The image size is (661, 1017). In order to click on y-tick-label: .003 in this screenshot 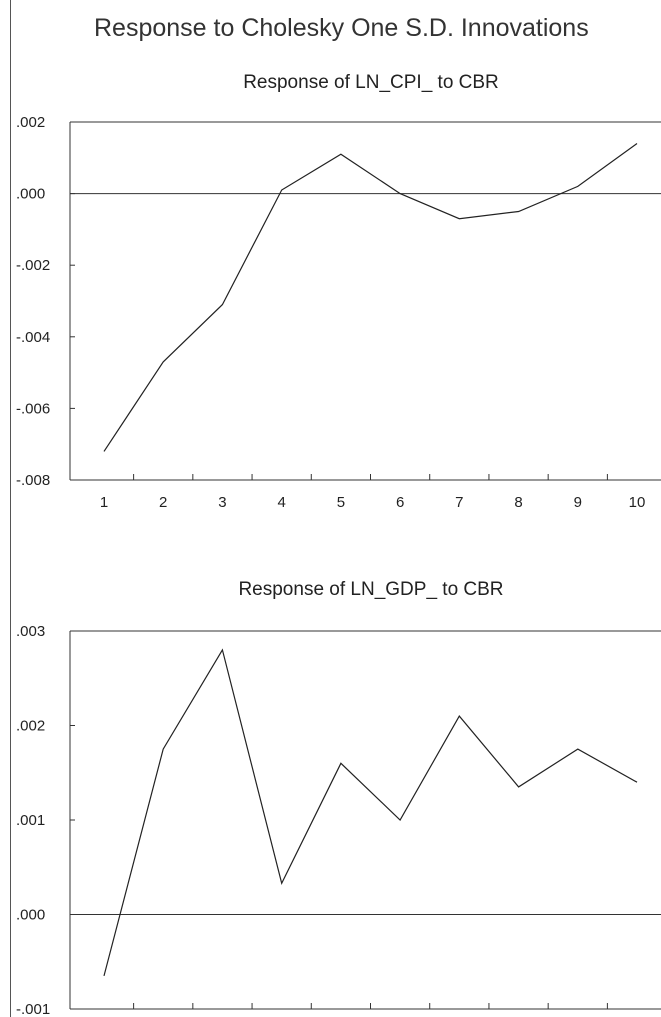, I will do `click(30, 631)`.